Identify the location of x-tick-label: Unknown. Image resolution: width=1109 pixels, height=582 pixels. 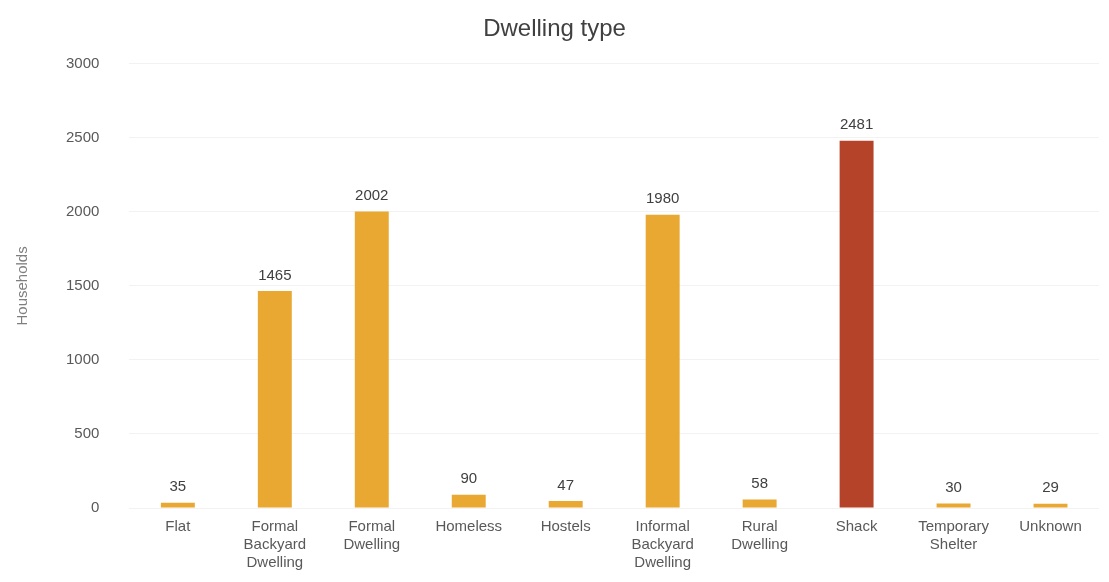
(1050, 526).